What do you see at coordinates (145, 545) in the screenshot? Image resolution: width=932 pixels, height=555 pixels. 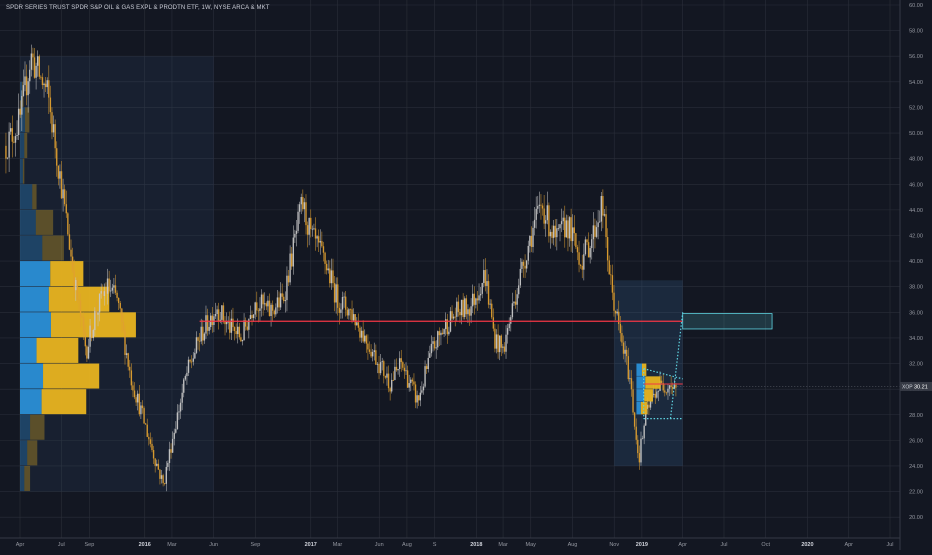 I see `x-tick-label: 2016` at bounding box center [145, 545].